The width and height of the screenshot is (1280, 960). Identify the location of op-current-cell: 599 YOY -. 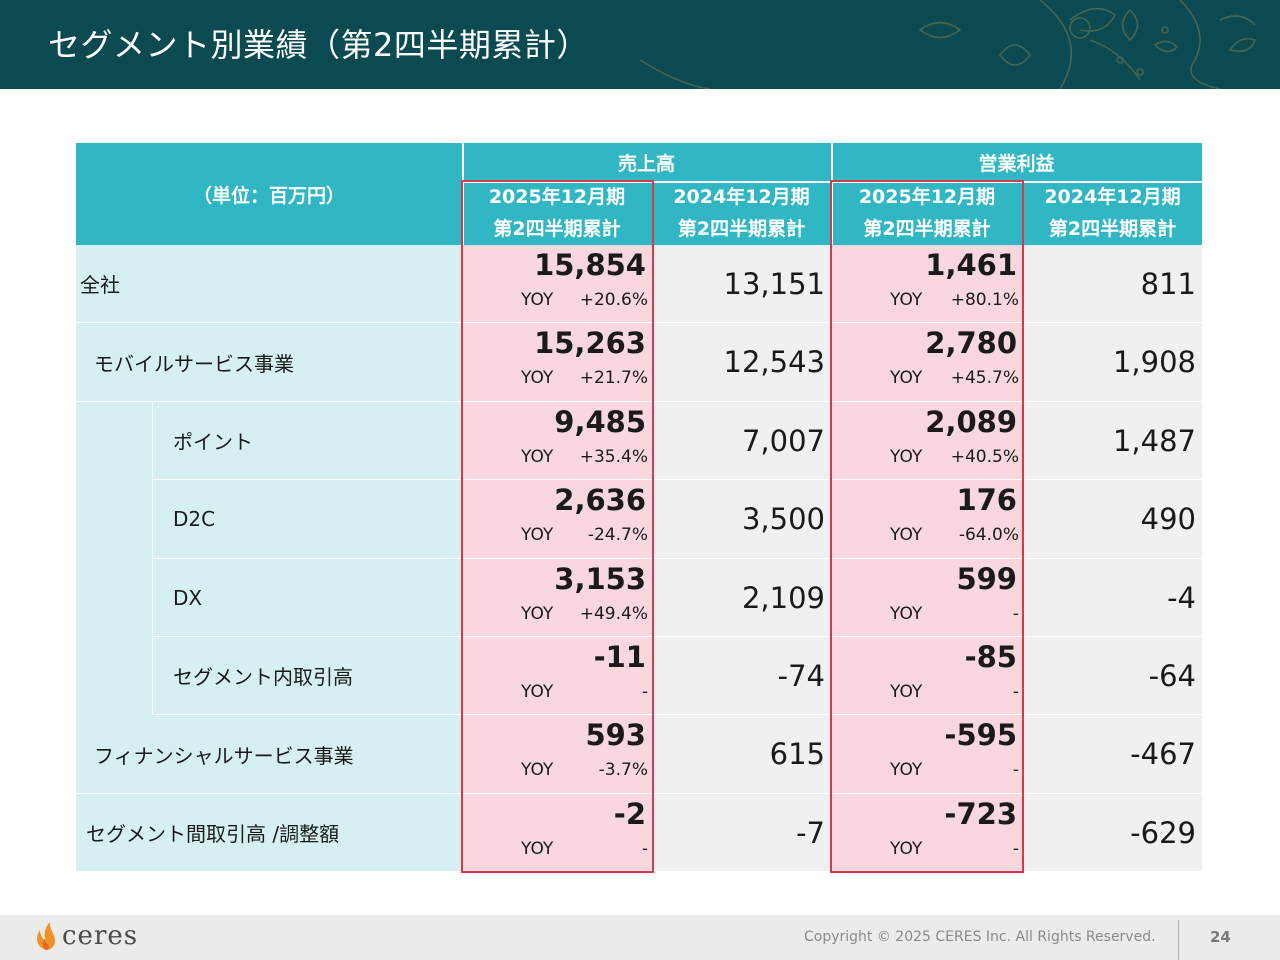
(927, 597).